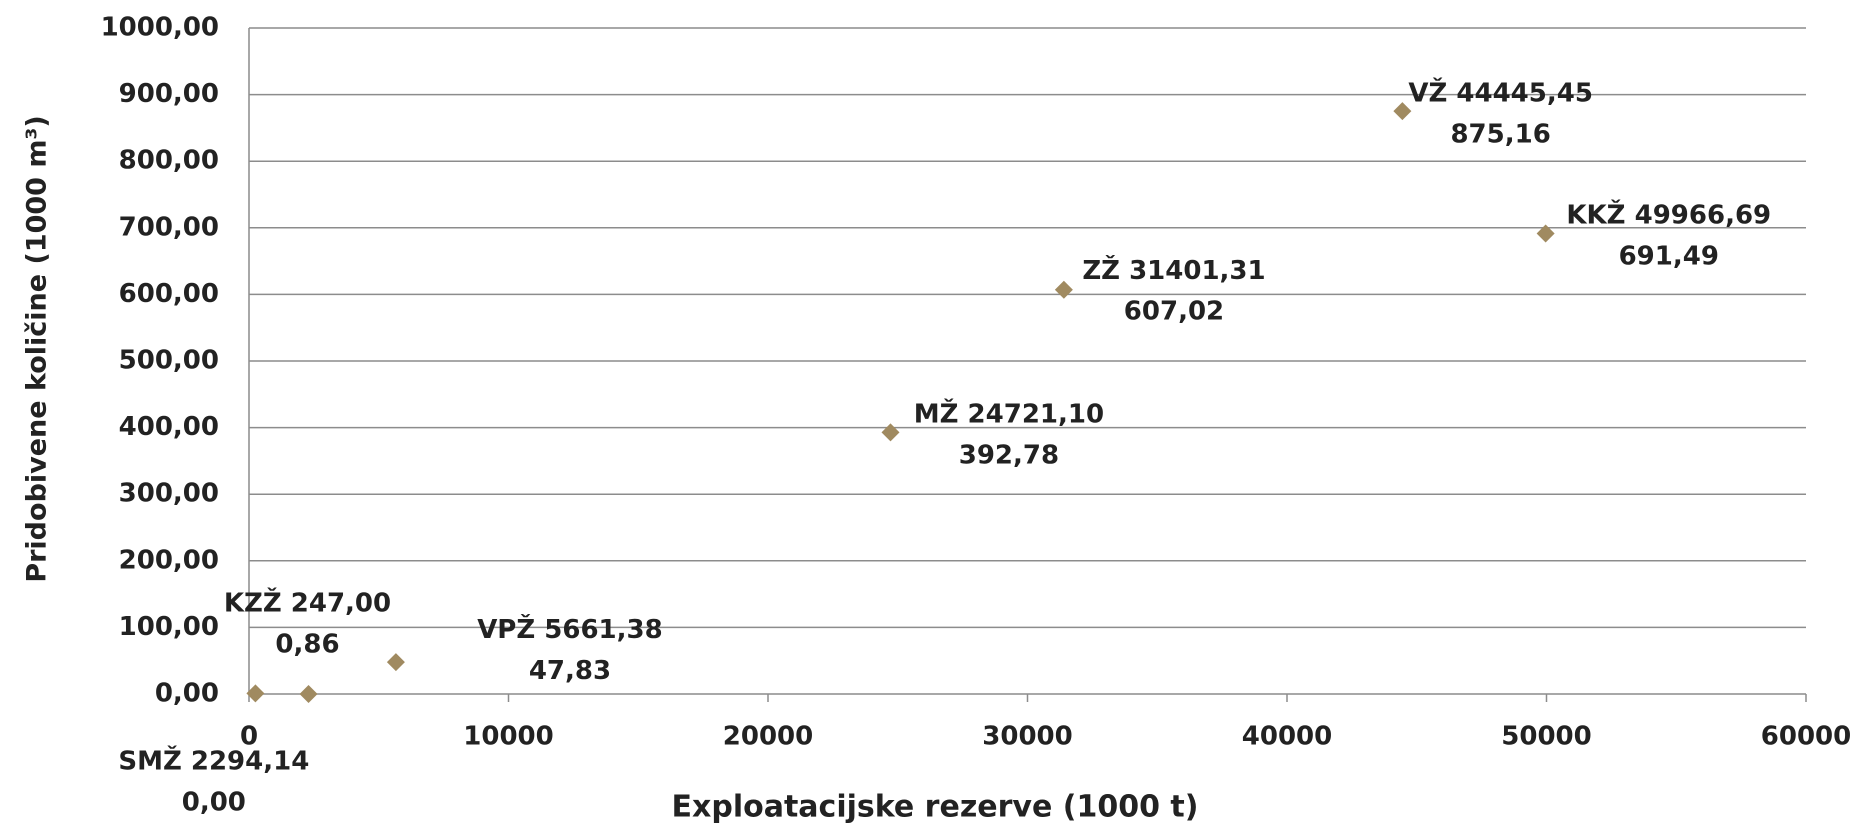 Image resolution: width=1856 pixels, height=828 pixels. Describe the element at coordinates (253, 602) in the screenshot. I see `point-name: KZŽ` at that location.